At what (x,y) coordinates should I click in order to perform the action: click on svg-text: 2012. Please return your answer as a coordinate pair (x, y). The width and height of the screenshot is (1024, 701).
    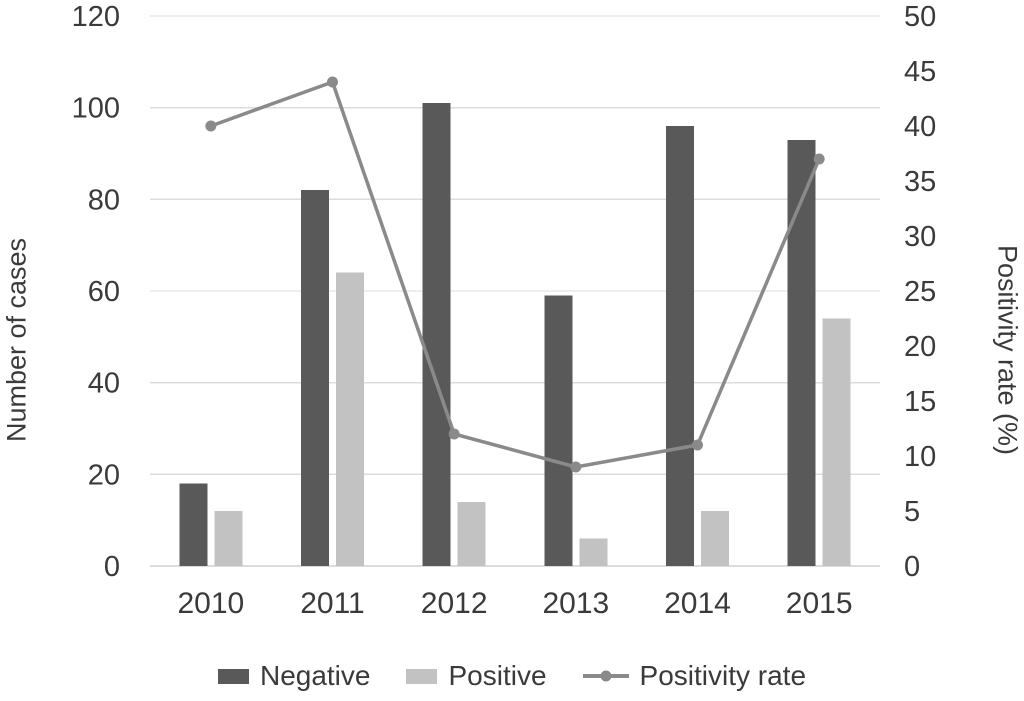
    Looking at the image, I should click on (454, 603).